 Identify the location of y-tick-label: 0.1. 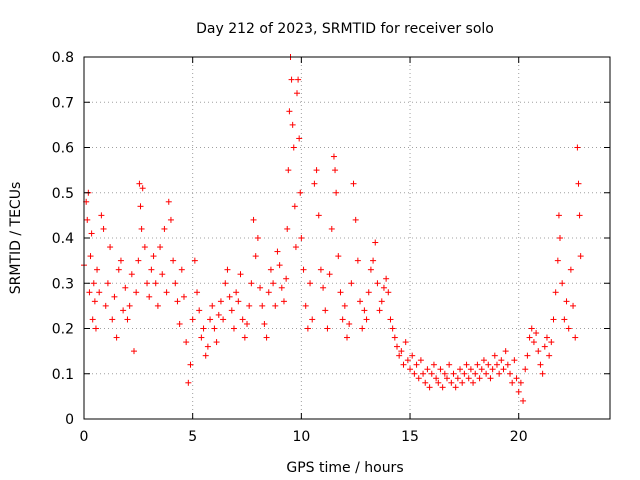
(63, 375).